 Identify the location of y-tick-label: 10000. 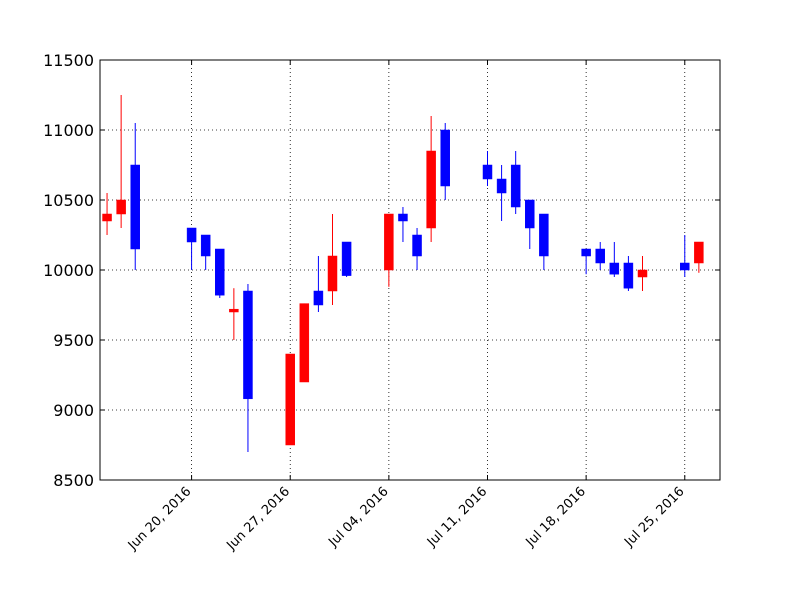
(68, 270).